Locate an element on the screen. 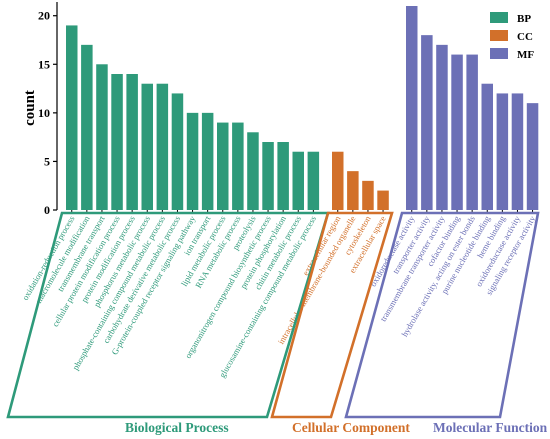  legend-swatch-bp is located at coordinates (499, 17).